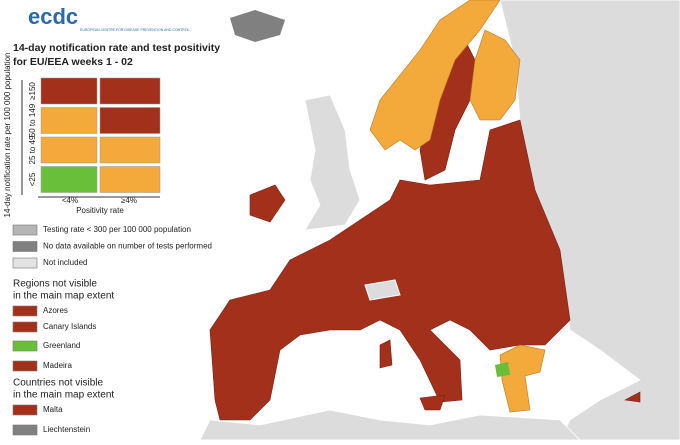 This screenshot has height=445, width=680. What do you see at coordinates (70, 200) in the screenshot?
I see `matrix-col-label: <4%` at bounding box center [70, 200].